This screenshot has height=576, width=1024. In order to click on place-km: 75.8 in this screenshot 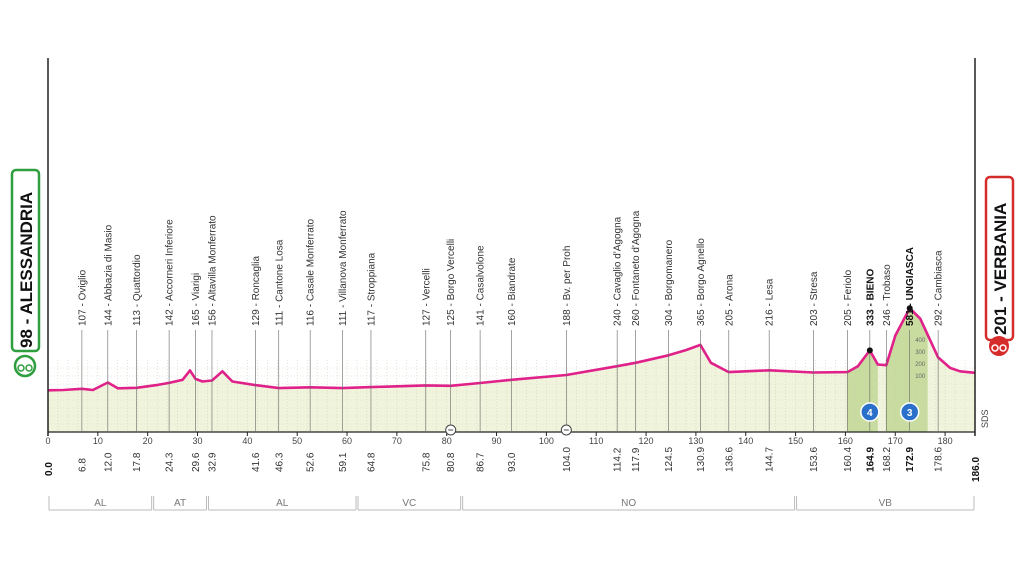, I will do `click(426, 462)`.